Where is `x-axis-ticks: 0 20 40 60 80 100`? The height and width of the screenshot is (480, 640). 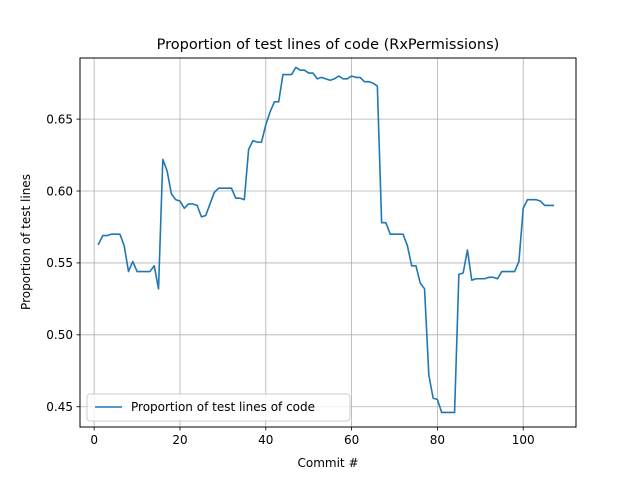
x-axis-ticks: 0 20 40 60 80 100 is located at coordinates (312, 437).